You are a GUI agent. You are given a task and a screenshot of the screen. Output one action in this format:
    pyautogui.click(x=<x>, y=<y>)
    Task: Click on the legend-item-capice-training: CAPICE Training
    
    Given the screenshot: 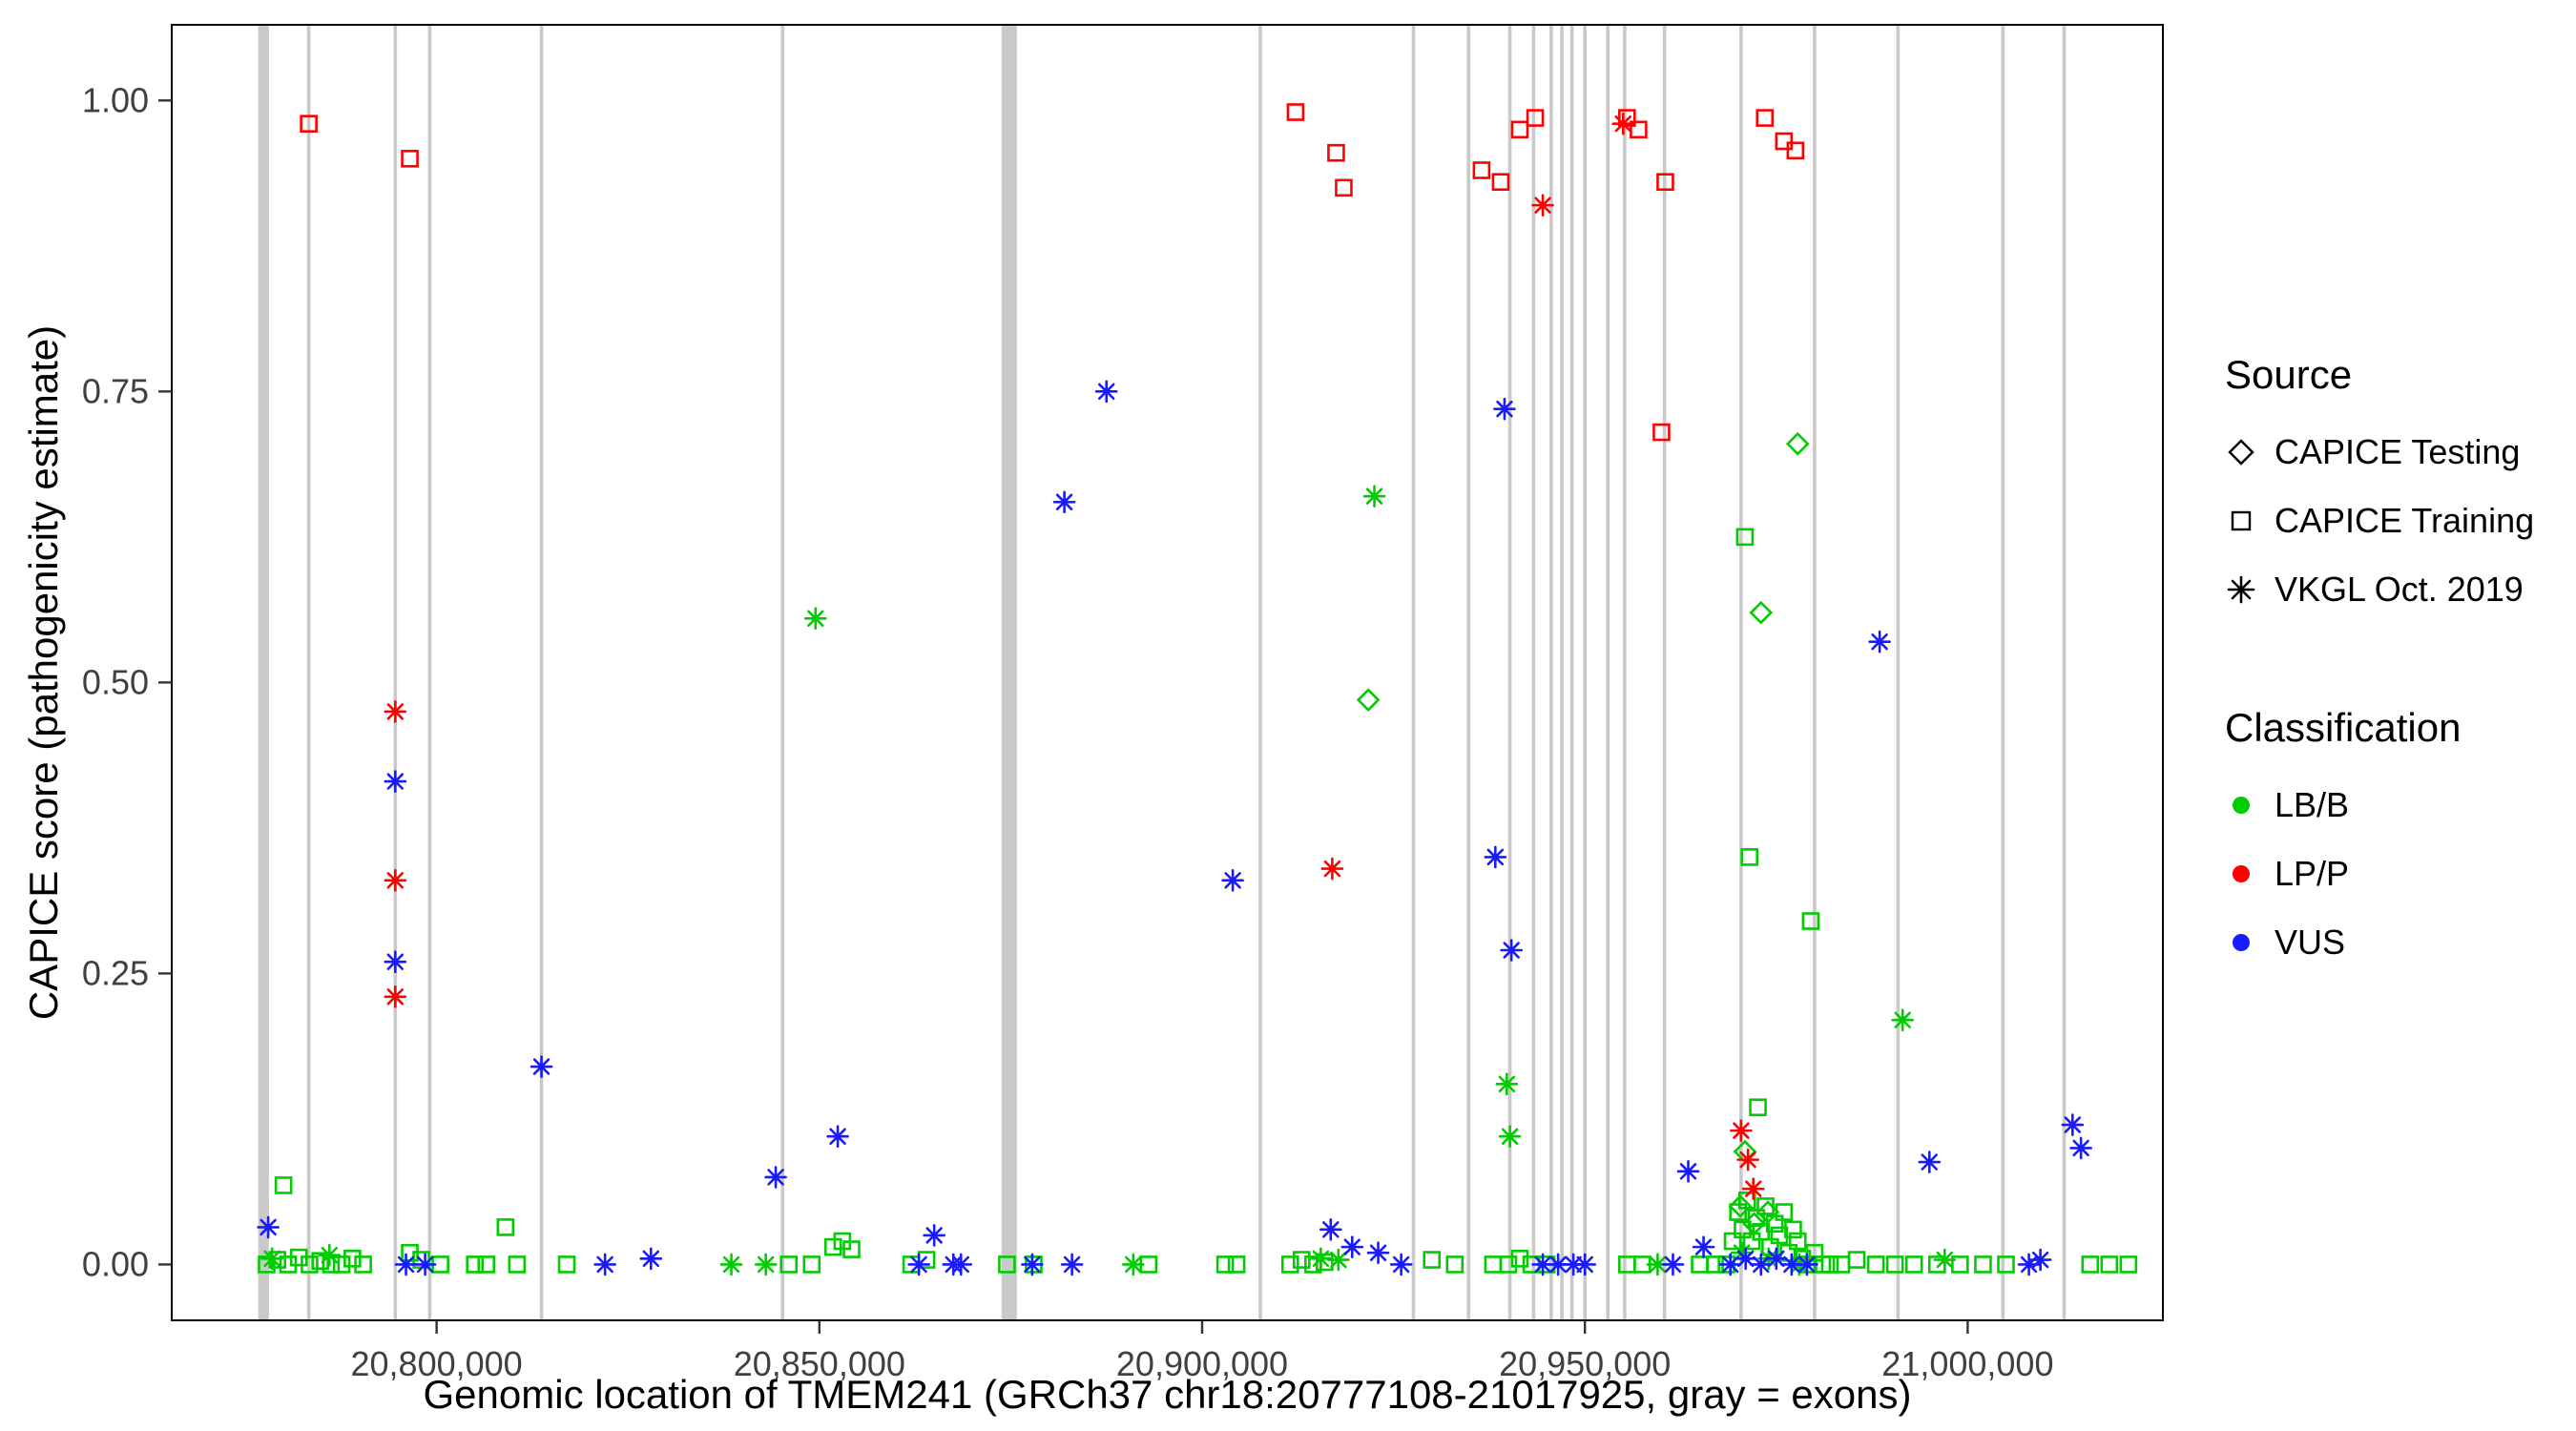 What is the action you would take?
    pyautogui.click(x=2379, y=521)
    